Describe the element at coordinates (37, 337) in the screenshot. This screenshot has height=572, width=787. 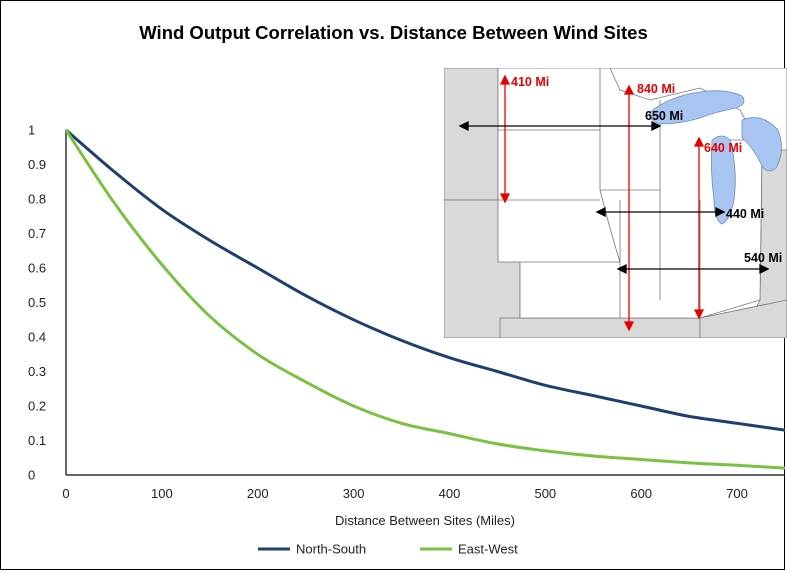
I see `y-tick-label: 0.4` at that location.